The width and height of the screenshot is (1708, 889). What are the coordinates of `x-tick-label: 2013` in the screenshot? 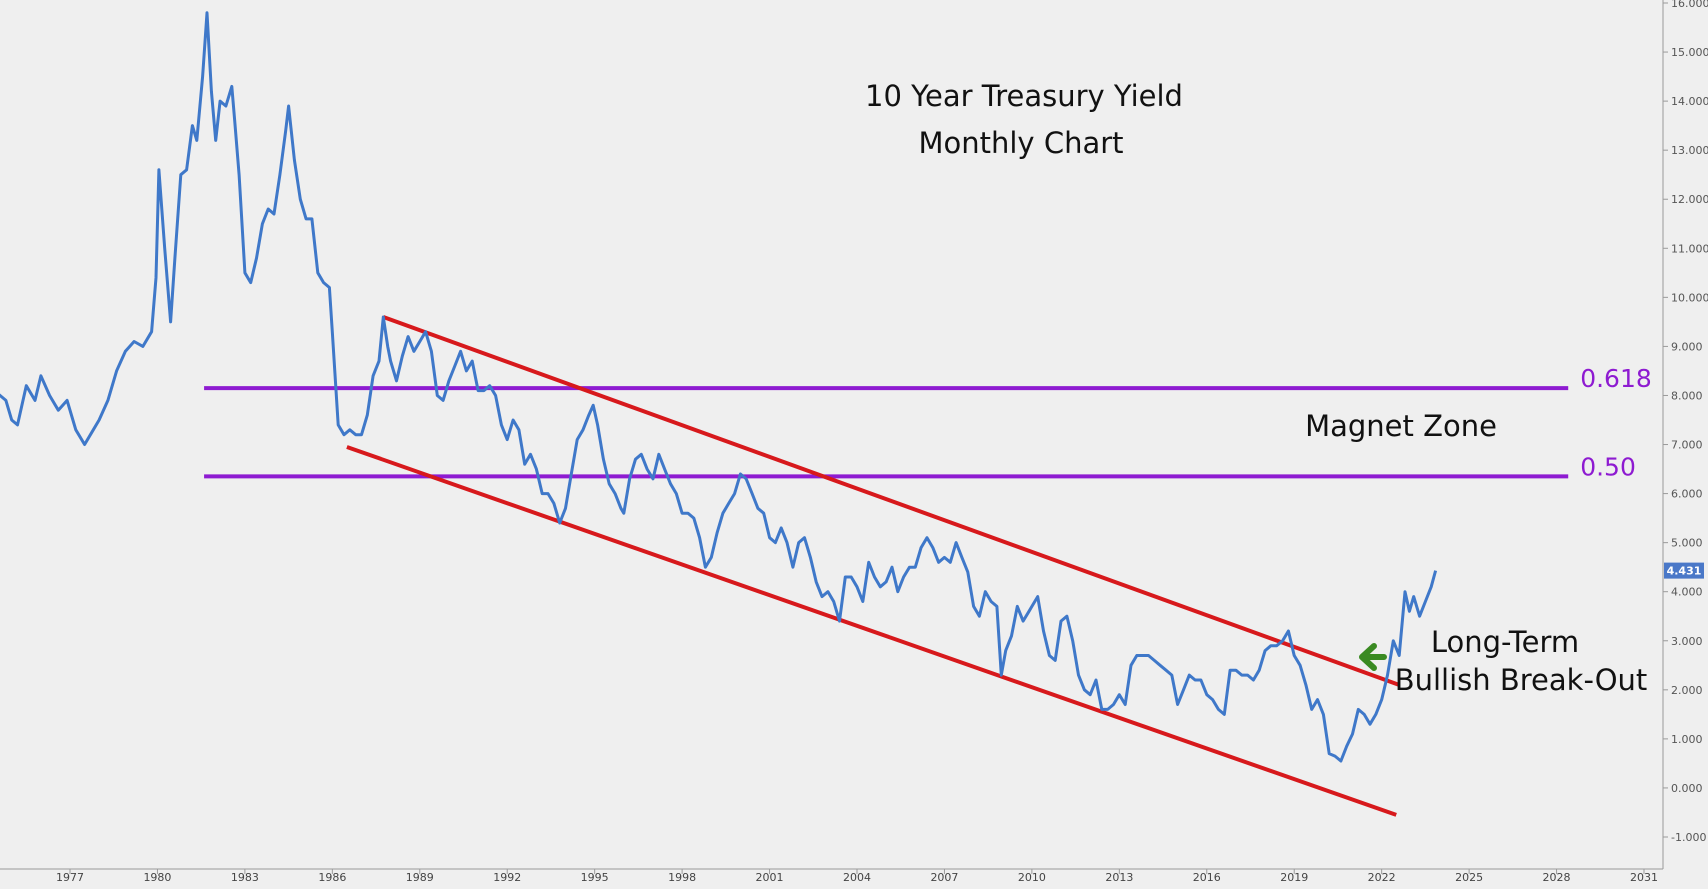 It's located at (1119, 877).